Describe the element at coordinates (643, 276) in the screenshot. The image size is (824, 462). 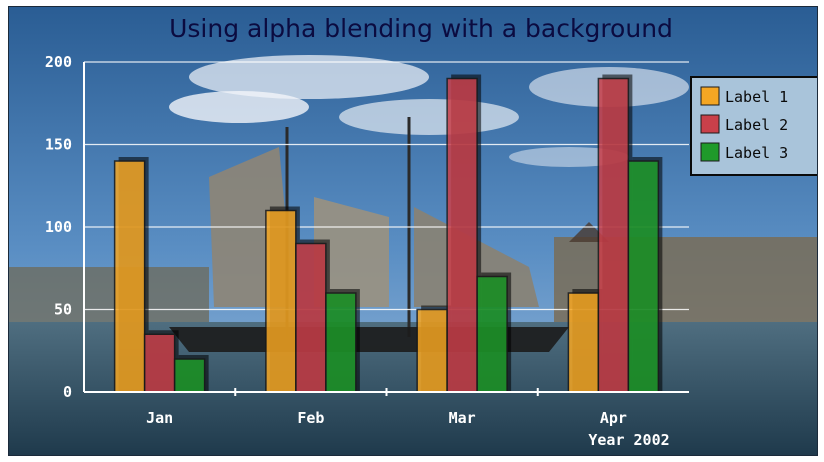
I see `bar-label-3-apr` at that location.